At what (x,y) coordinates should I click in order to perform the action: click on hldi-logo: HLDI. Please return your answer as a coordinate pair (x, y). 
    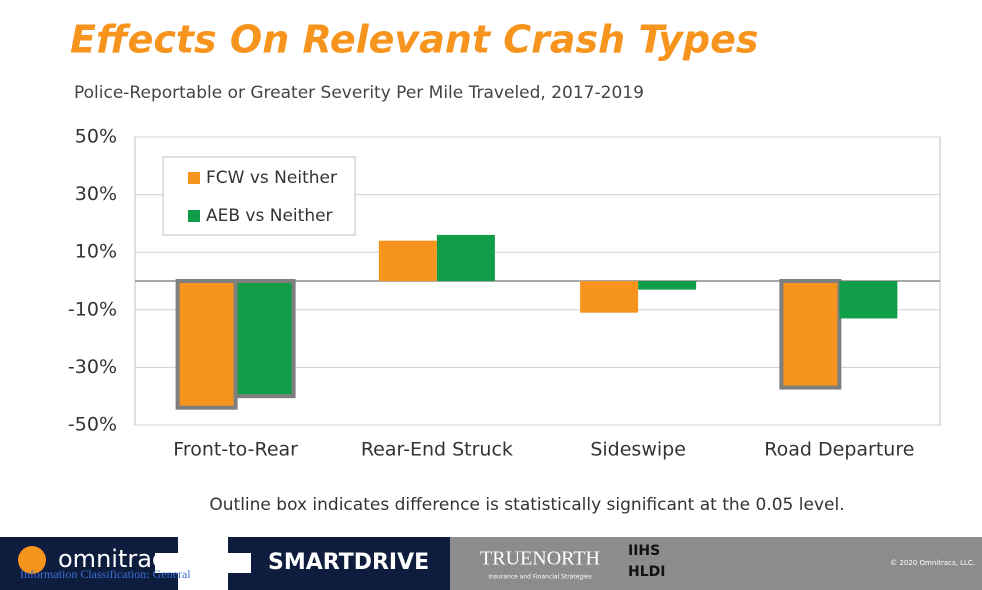
    Looking at the image, I should click on (646, 572).